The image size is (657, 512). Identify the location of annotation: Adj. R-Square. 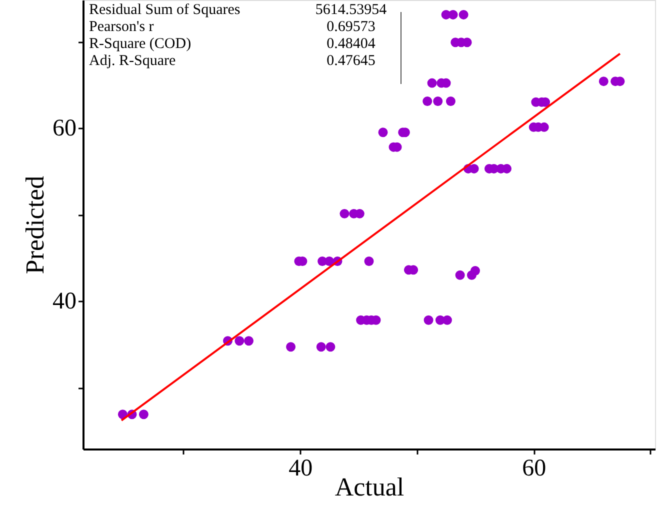
(132, 61).